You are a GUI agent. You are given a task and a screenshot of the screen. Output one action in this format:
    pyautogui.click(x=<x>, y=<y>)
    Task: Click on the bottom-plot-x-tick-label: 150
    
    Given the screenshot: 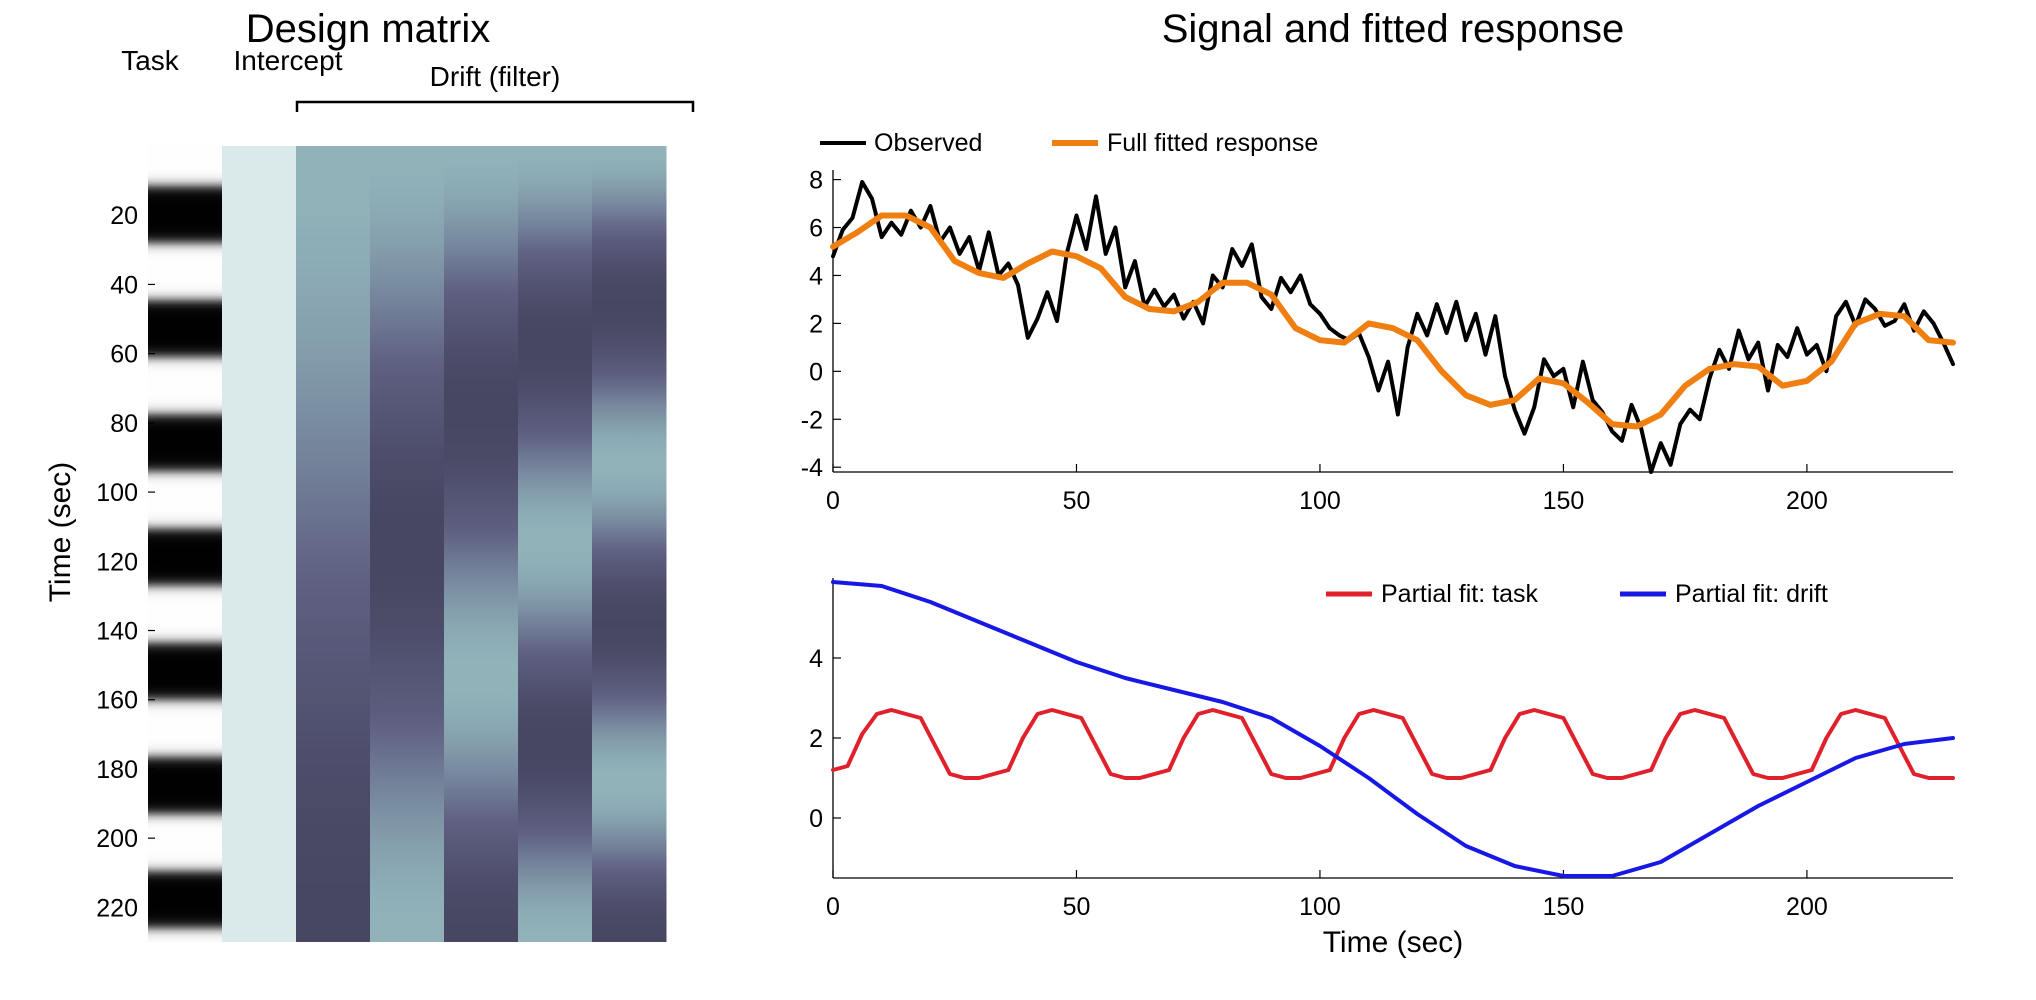 What is the action you would take?
    pyautogui.click(x=1564, y=907)
    